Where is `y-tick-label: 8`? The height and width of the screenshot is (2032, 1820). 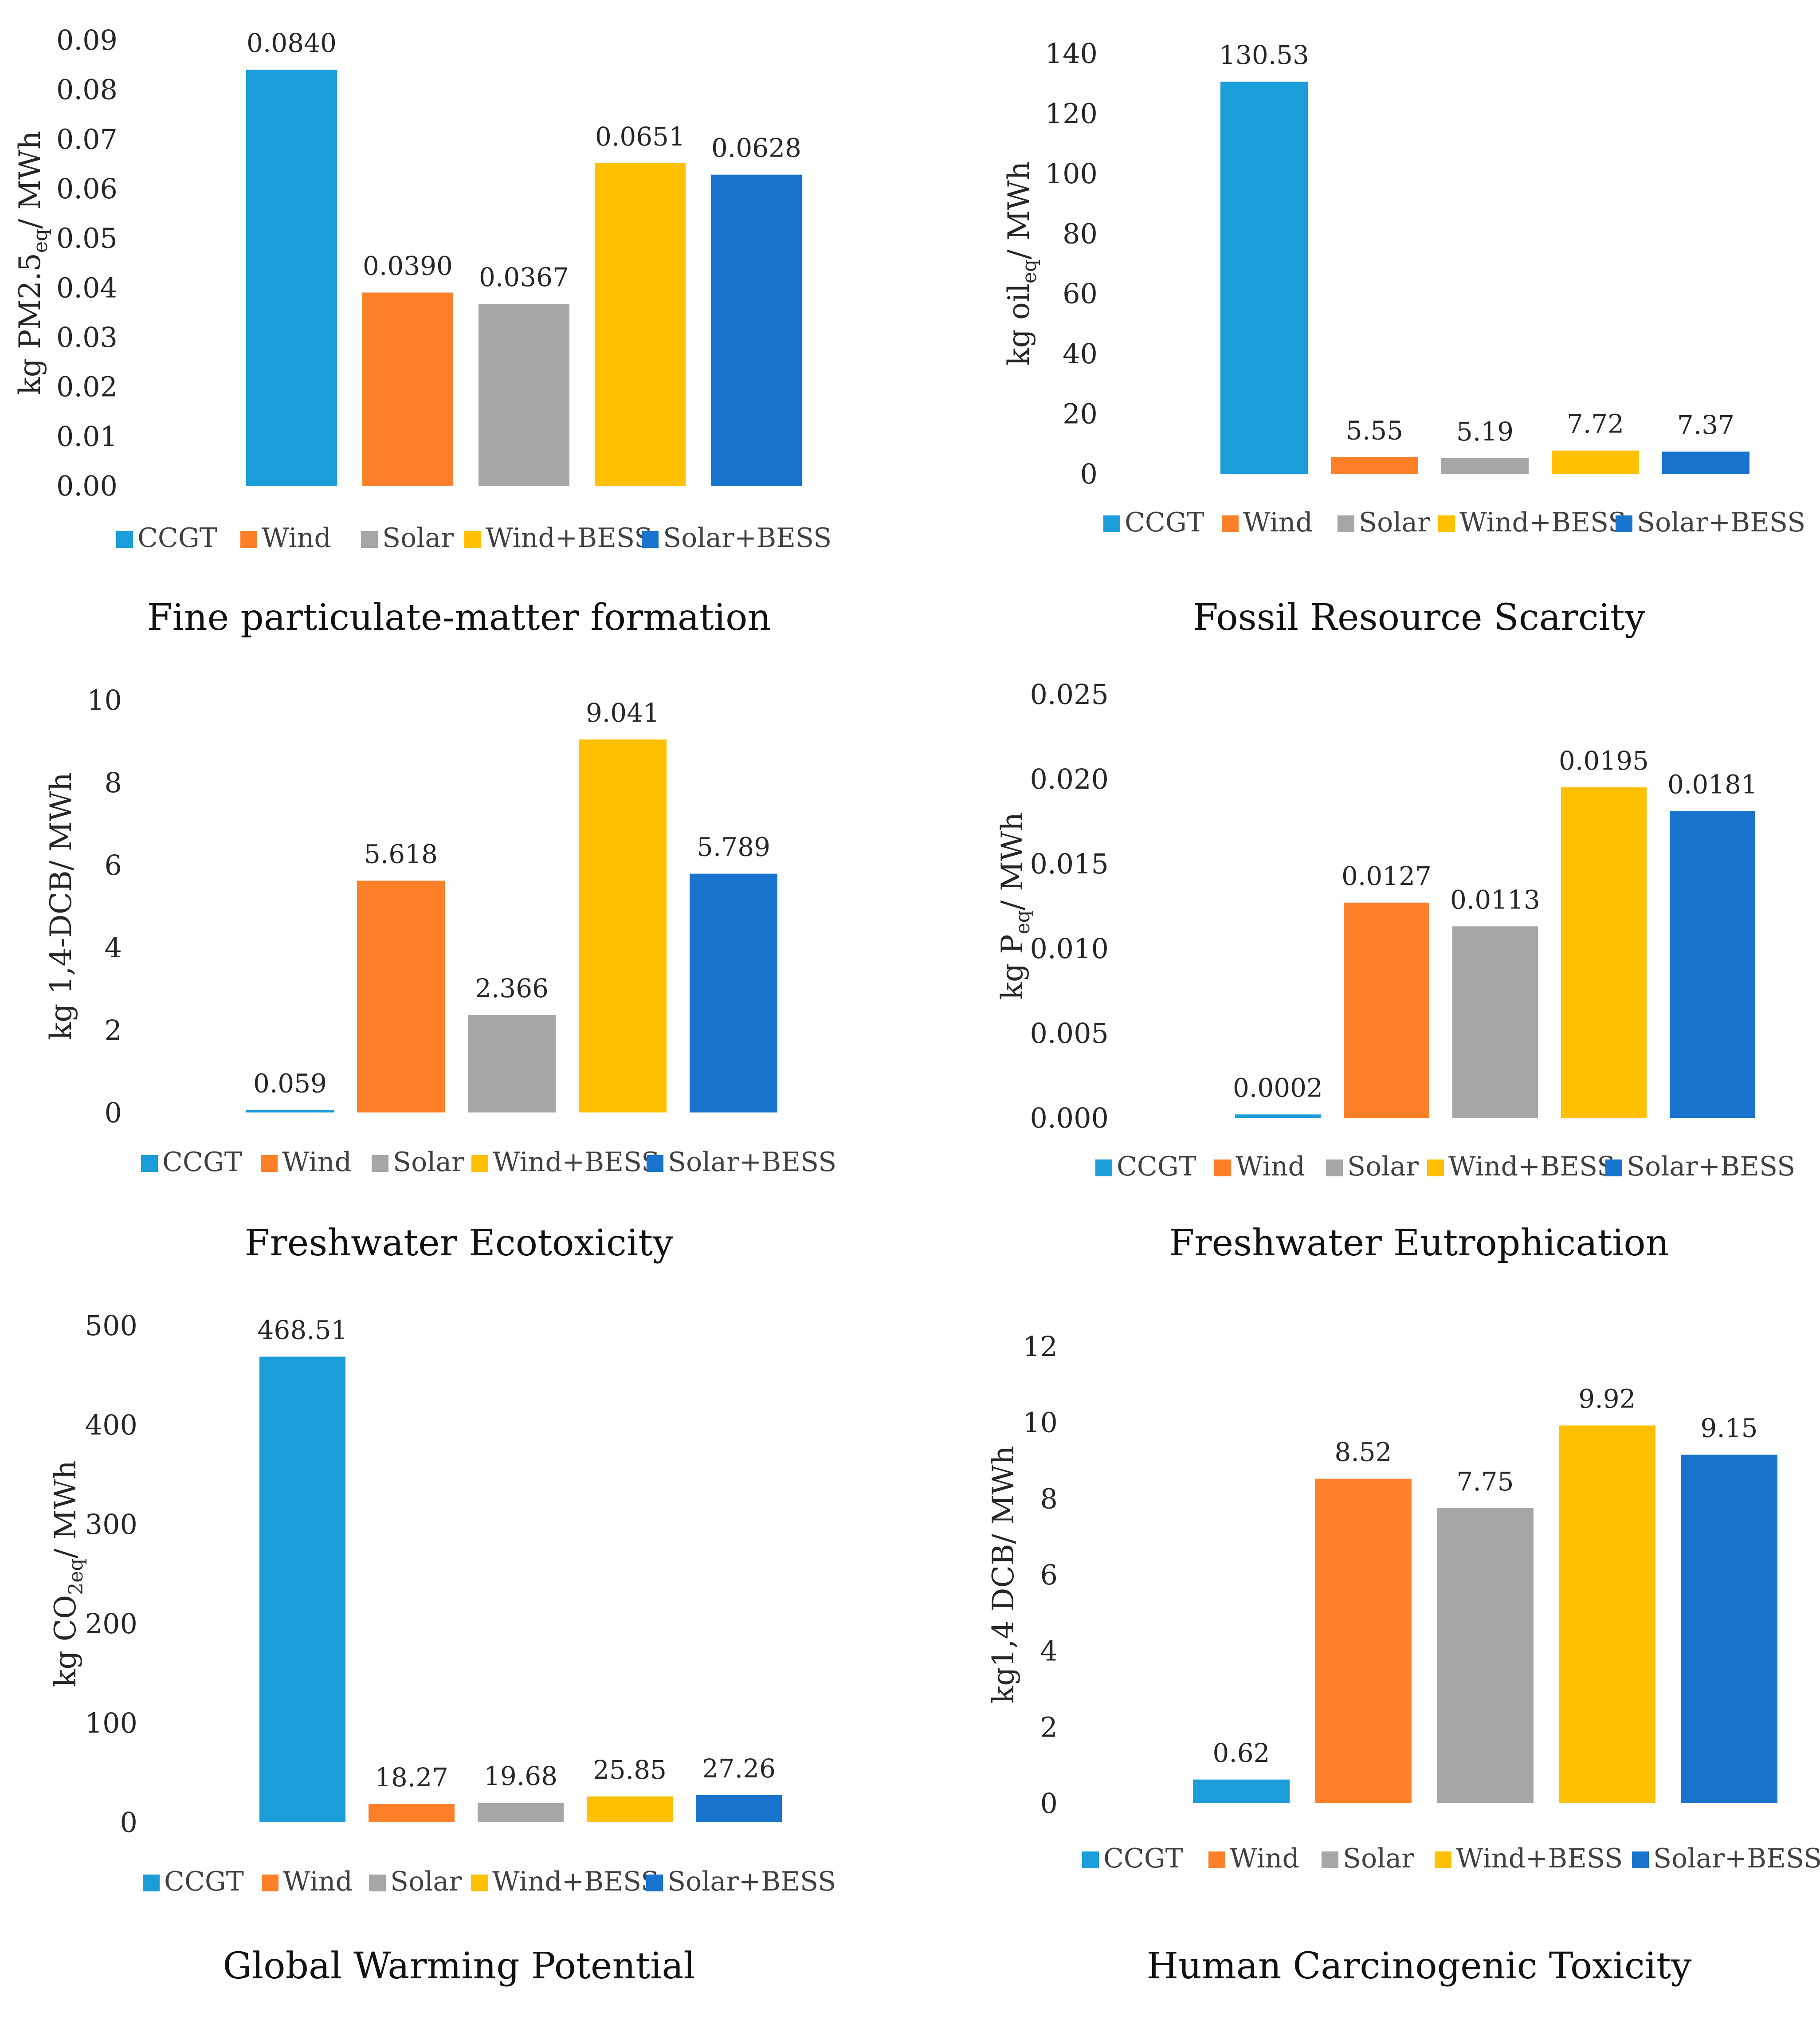 y-tick-label: 8 is located at coordinates (113, 782).